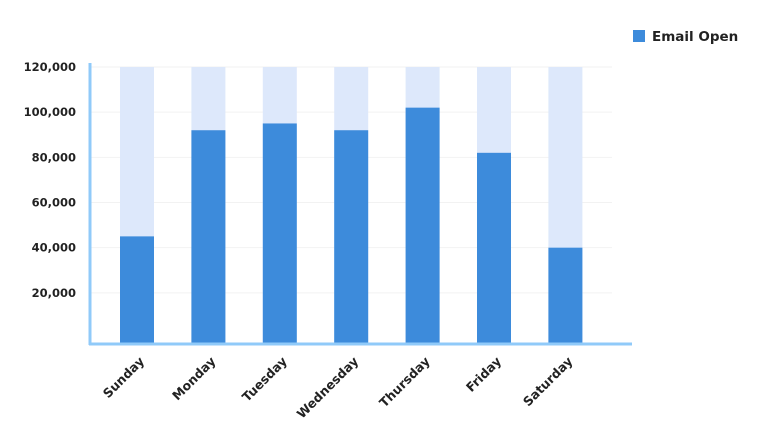  What do you see at coordinates (565, 295) in the screenshot?
I see `bar-saturday` at bounding box center [565, 295].